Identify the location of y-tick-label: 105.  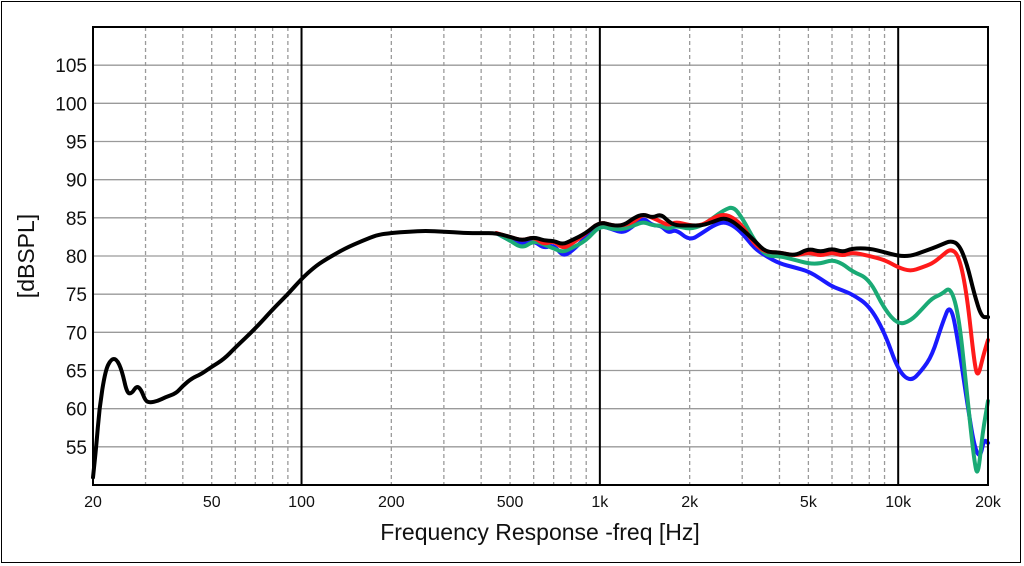
(71, 66).